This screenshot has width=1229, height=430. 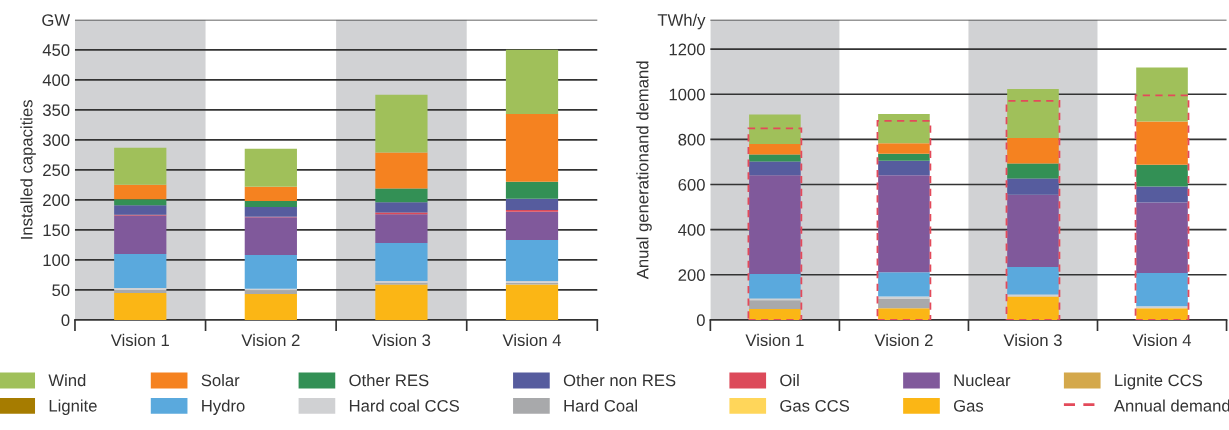 I want to click on y-tick-label: 350, so click(x=56, y=110).